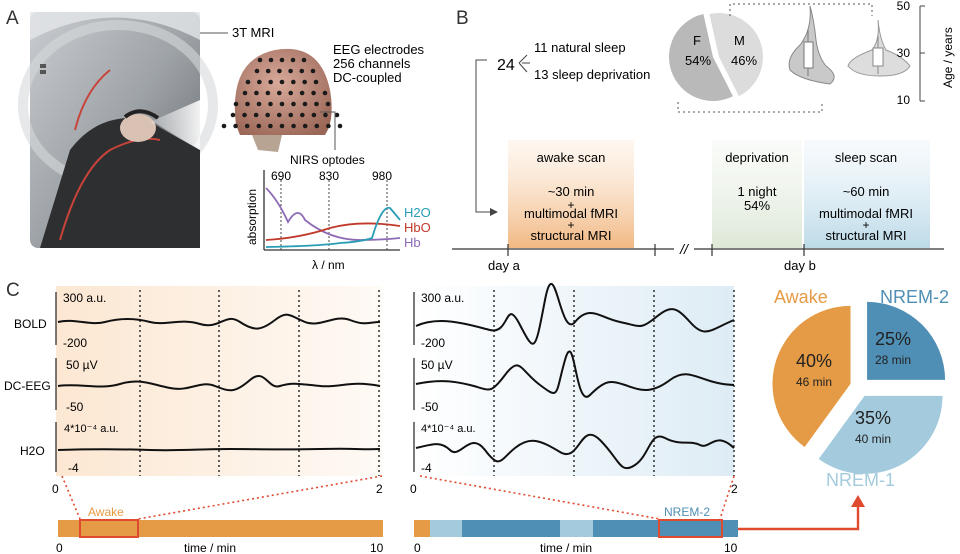  What do you see at coordinates (329, 176) in the screenshot?
I see `nirs-wavelength-830: 830` at bounding box center [329, 176].